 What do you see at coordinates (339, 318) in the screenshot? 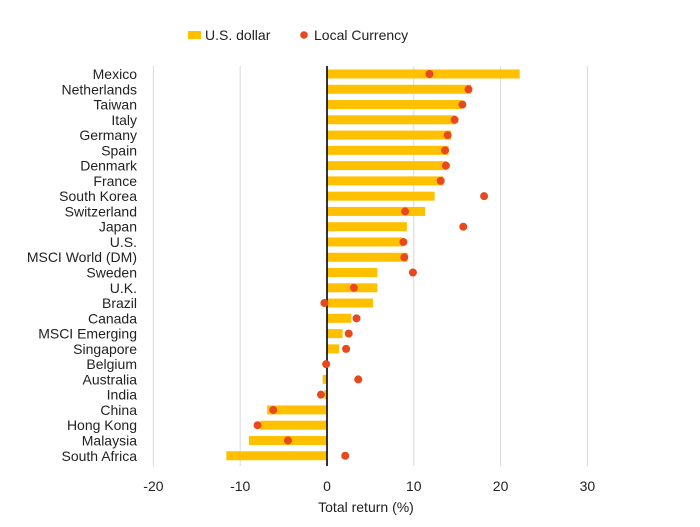
I see `bar-usd-canada` at bounding box center [339, 318].